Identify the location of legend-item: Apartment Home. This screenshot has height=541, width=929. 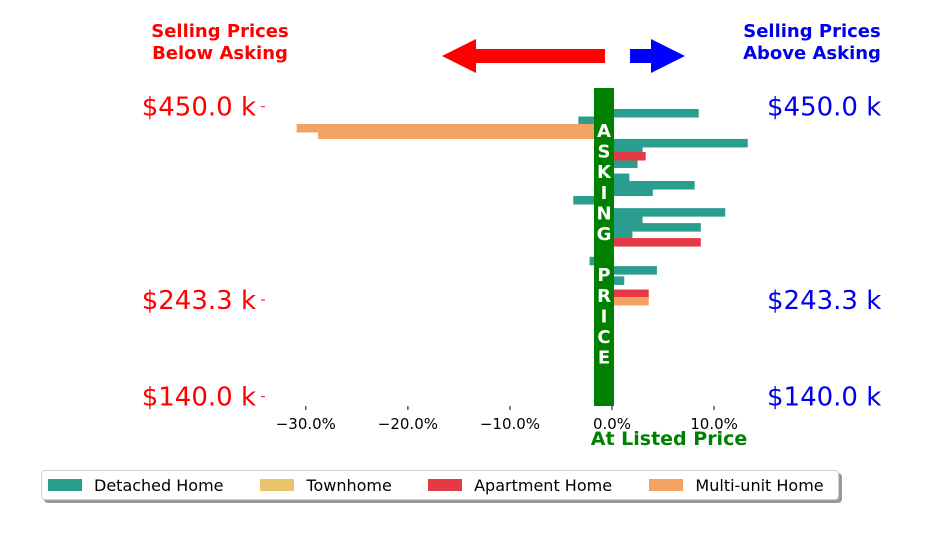
(538, 485).